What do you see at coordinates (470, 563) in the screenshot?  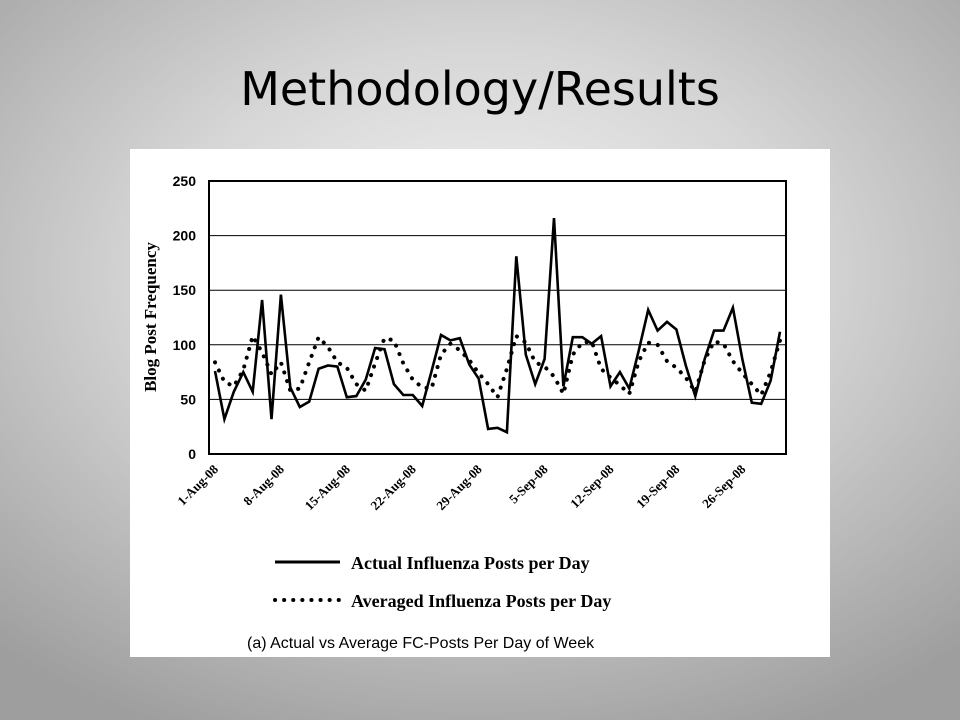 I see `legend-label-actual: Actual Influenza Posts per Day` at bounding box center [470, 563].